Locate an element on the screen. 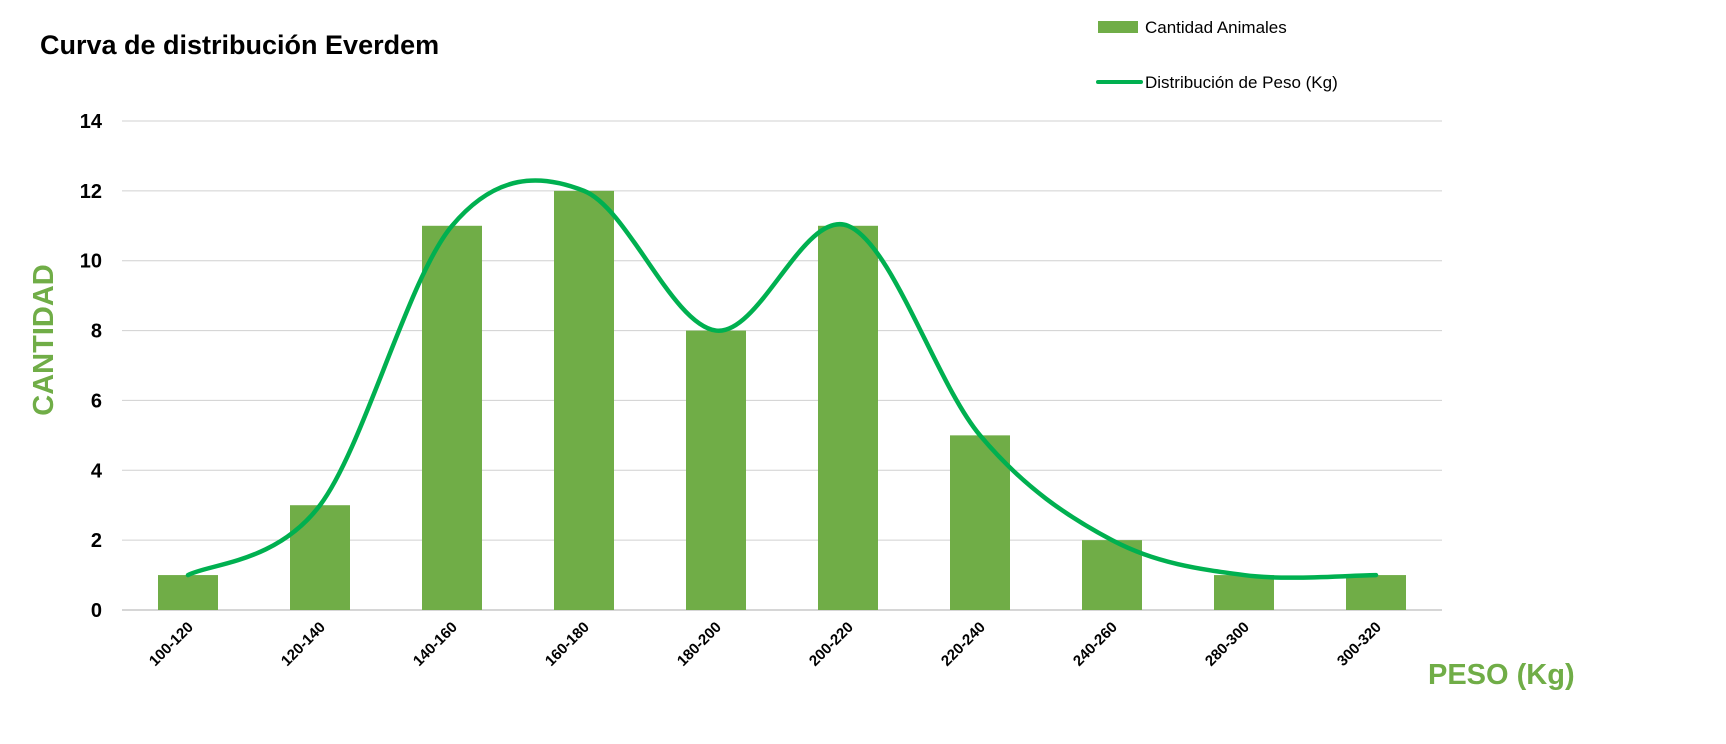  x-tick-label: 240-260 is located at coordinates (1095, 644).